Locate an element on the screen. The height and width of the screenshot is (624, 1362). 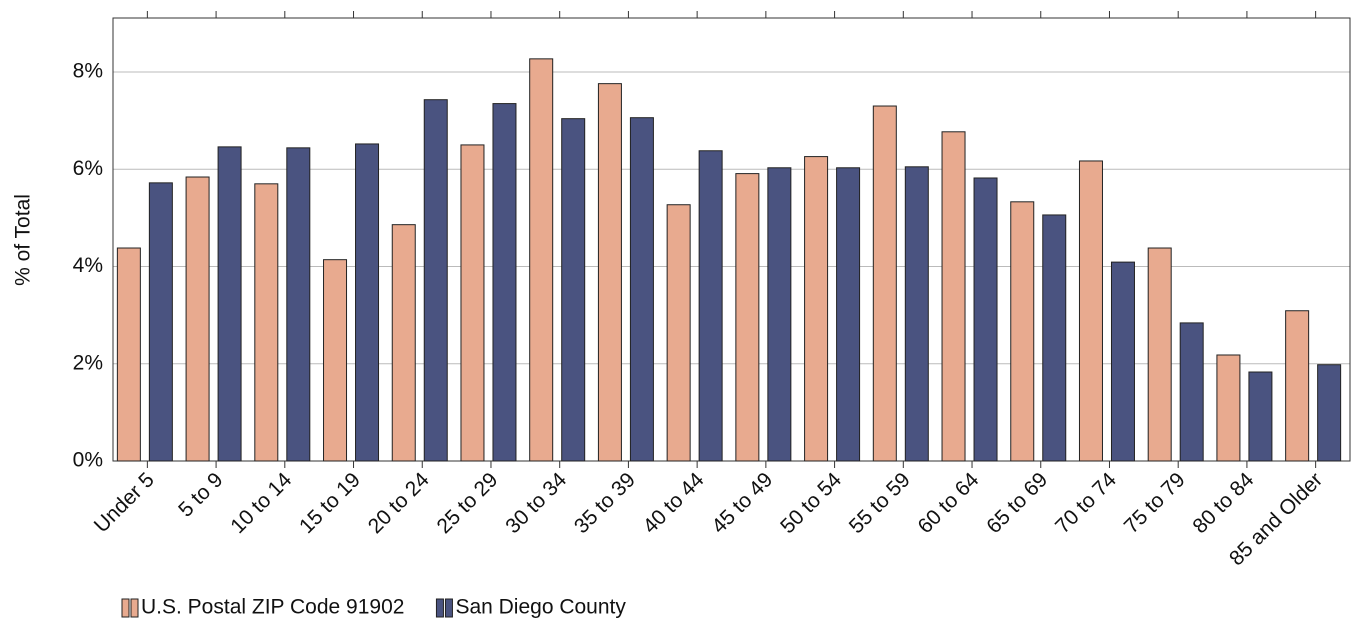
y-tick-label: 8% is located at coordinates (88, 71).